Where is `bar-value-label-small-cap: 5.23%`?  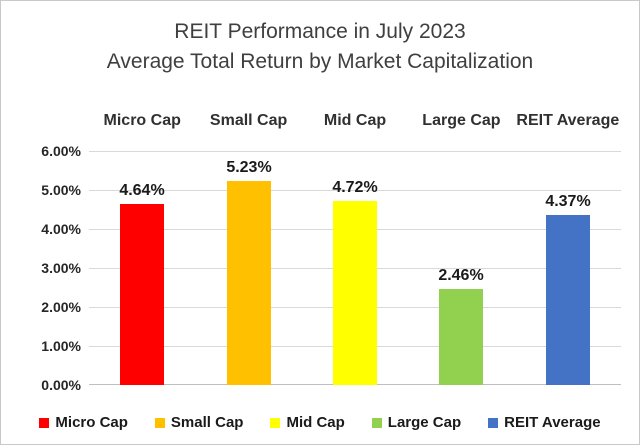
bar-value-label-small-cap: 5.23% is located at coordinates (249, 167).